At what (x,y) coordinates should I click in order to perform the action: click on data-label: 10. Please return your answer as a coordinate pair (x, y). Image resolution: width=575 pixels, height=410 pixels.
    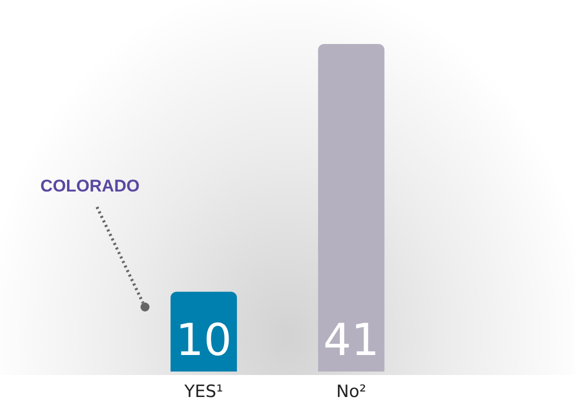
    Looking at the image, I should click on (204, 340).